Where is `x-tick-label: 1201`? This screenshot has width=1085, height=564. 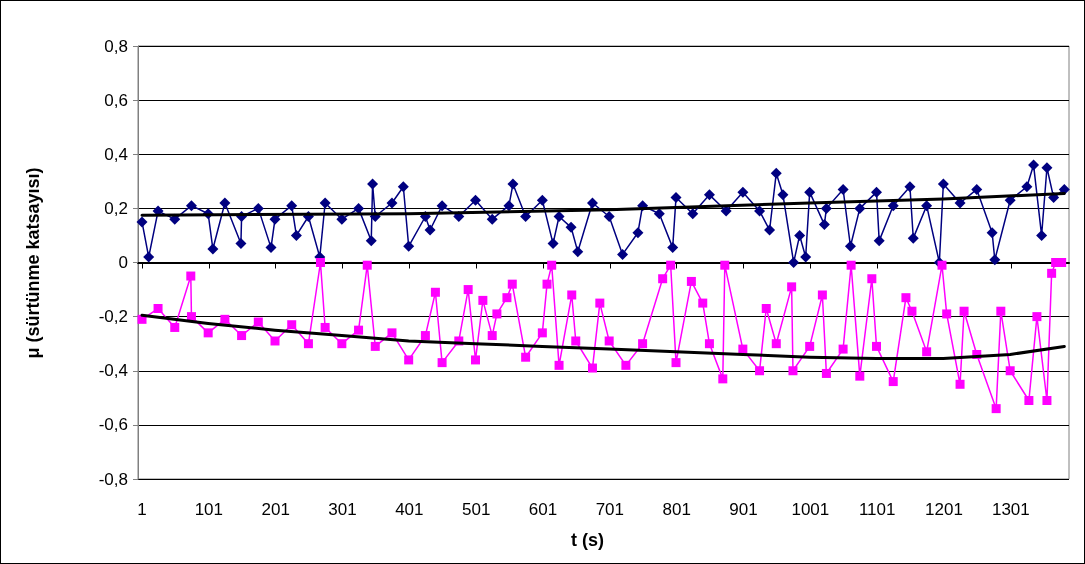
x-tick-label: 1201 is located at coordinates (944, 509).